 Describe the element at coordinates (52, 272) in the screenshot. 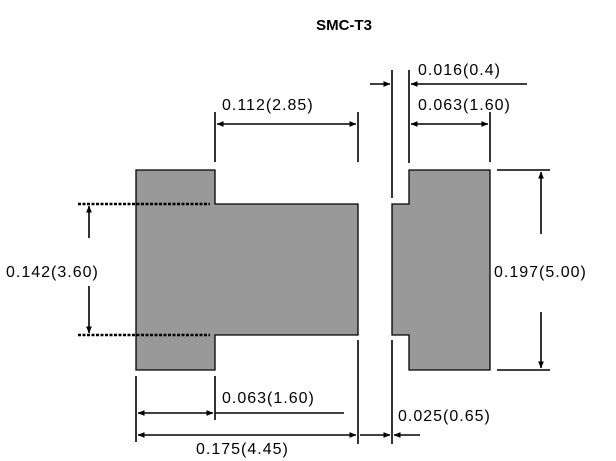

I see `inner-height-label: 0.142(3.60)` at that location.